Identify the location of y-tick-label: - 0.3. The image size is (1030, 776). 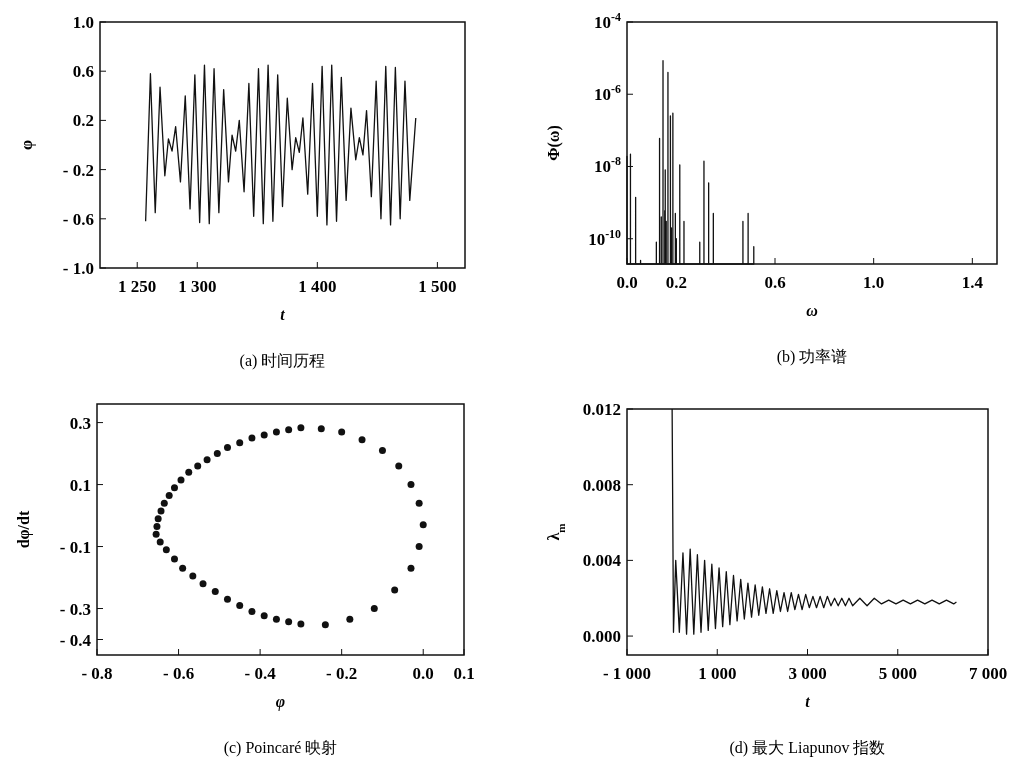
(75, 609).